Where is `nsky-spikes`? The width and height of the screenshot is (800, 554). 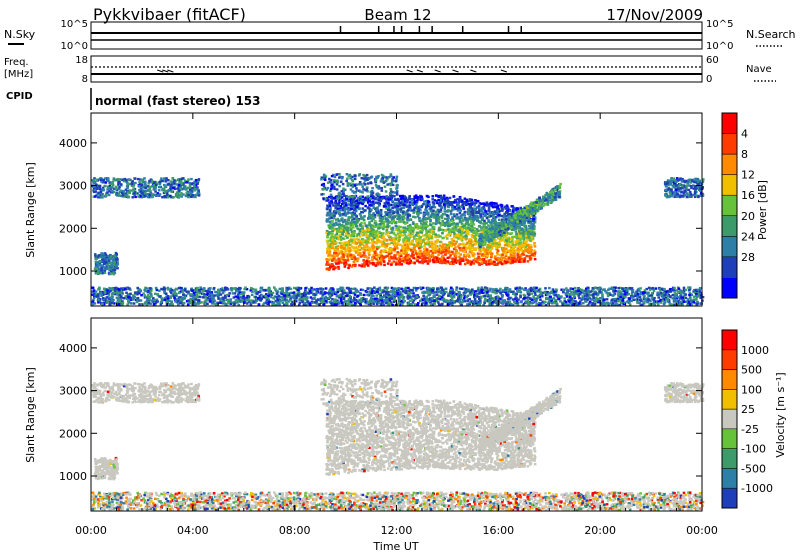 nsky-spikes is located at coordinates (430, 29).